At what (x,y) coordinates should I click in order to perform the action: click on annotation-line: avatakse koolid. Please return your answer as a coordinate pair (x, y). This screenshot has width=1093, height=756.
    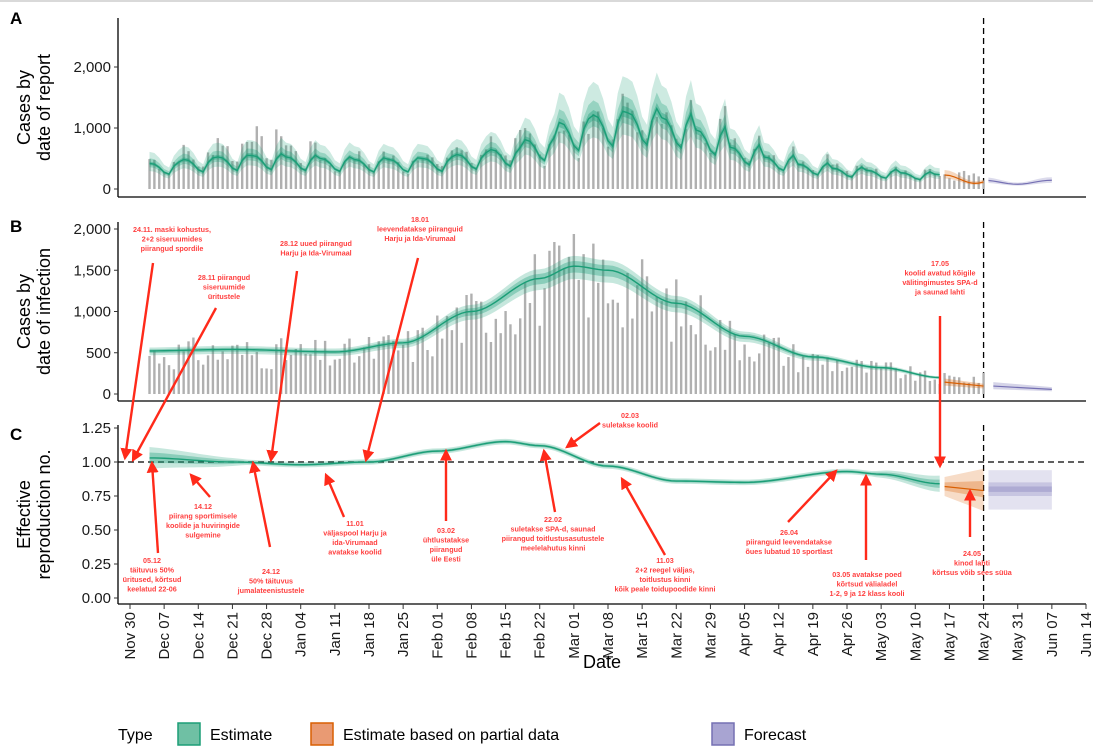
    Looking at the image, I should click on (355, 552).